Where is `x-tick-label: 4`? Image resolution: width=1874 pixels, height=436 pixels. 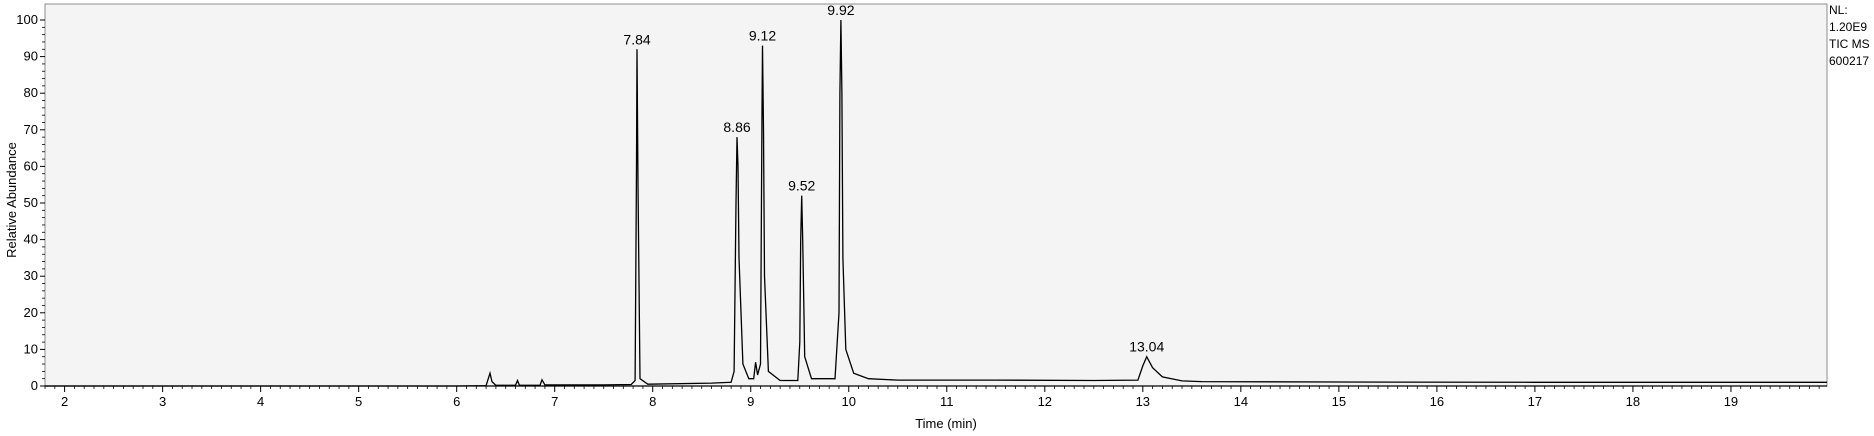 x-tick-label: 4 is located at coordinates (260, 401).